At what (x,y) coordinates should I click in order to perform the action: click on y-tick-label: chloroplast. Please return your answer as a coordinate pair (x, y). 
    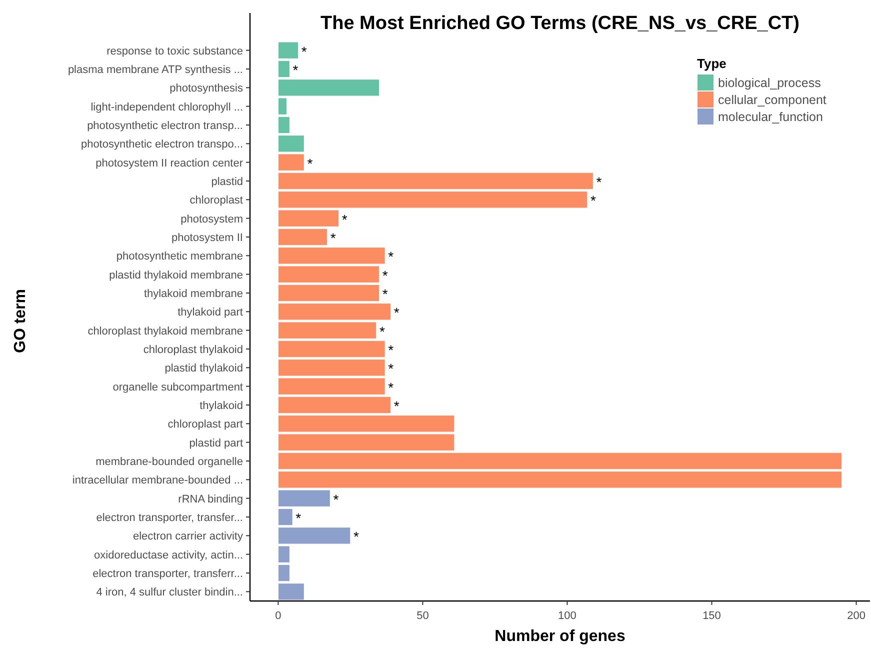
    Looking at the image, I should click on (216, 200).